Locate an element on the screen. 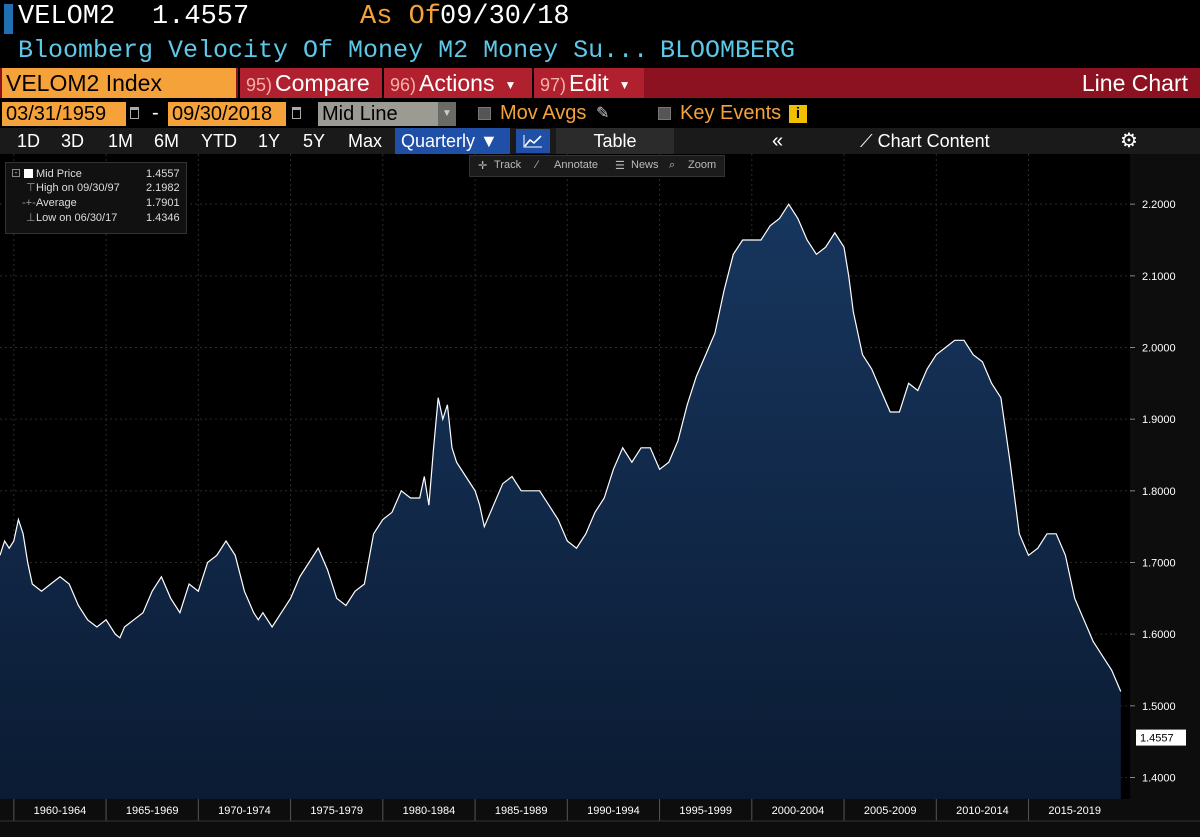 The width and height of the screenshot is (1200, 837). edit-label: Edit is located at coordinates (589, 83).